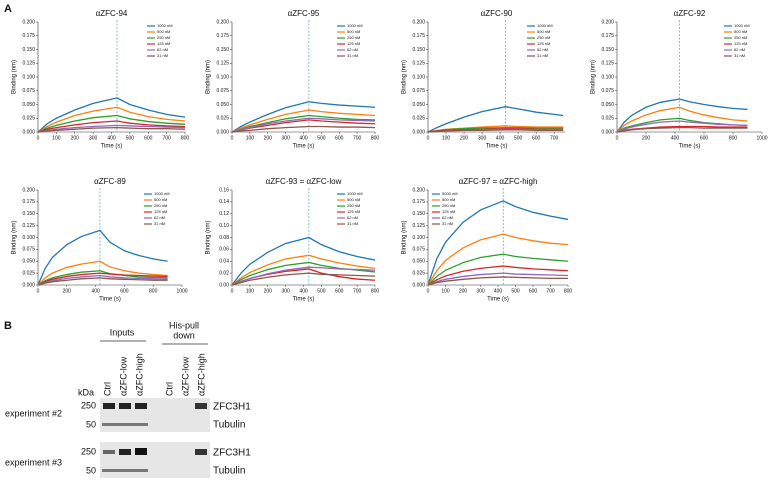 The height and width of the screenshot is (480, 770). What do you see at coordinates (155, 415) in the screenshot?
I see `blot-membrane` at bounding box center [155, 415].